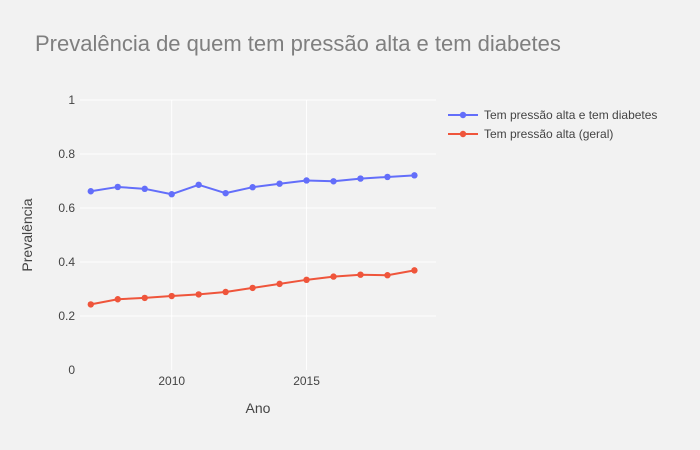 The image size is (700, 450). Describe the element at coordinates (71, 370) in the screenshot. I see `y-tick-label: 0` at that location.